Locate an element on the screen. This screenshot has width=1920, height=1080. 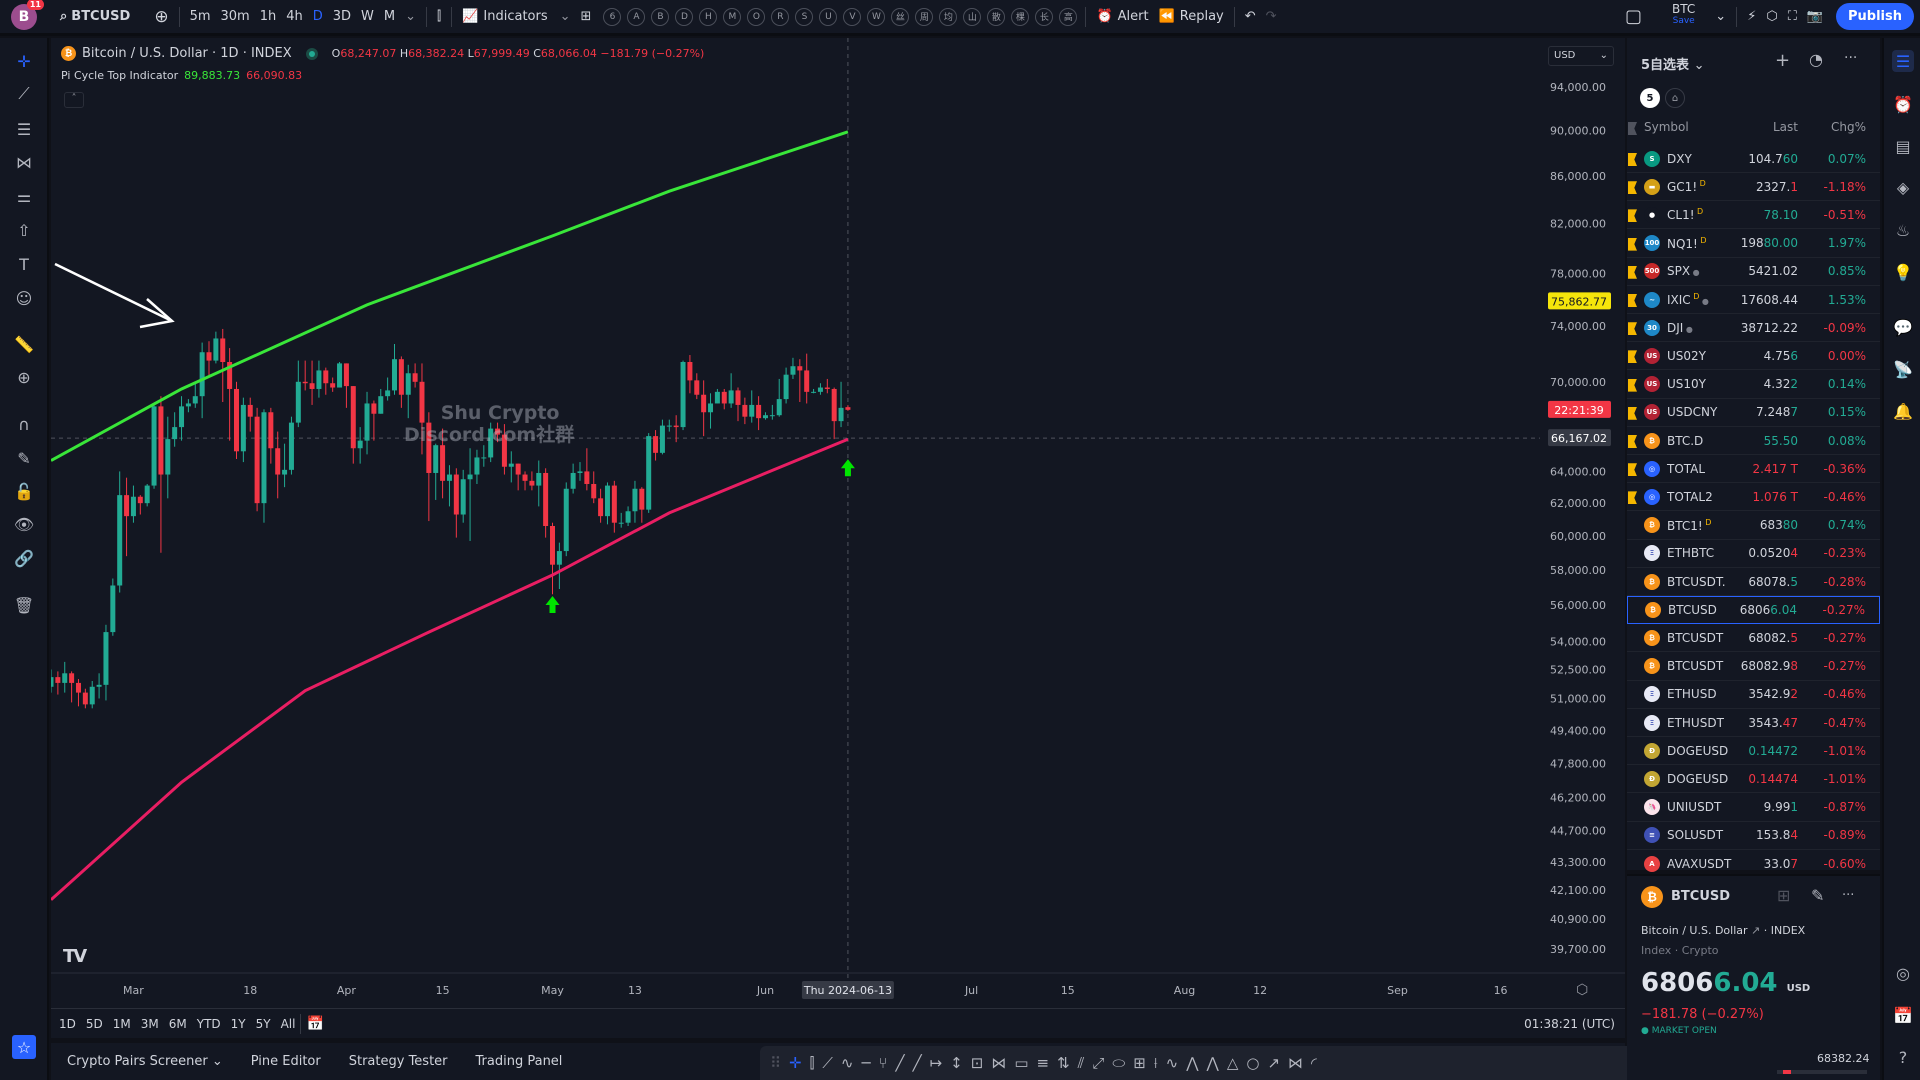
arc-icon: ◜ is located at coordinates (1314, 1063).